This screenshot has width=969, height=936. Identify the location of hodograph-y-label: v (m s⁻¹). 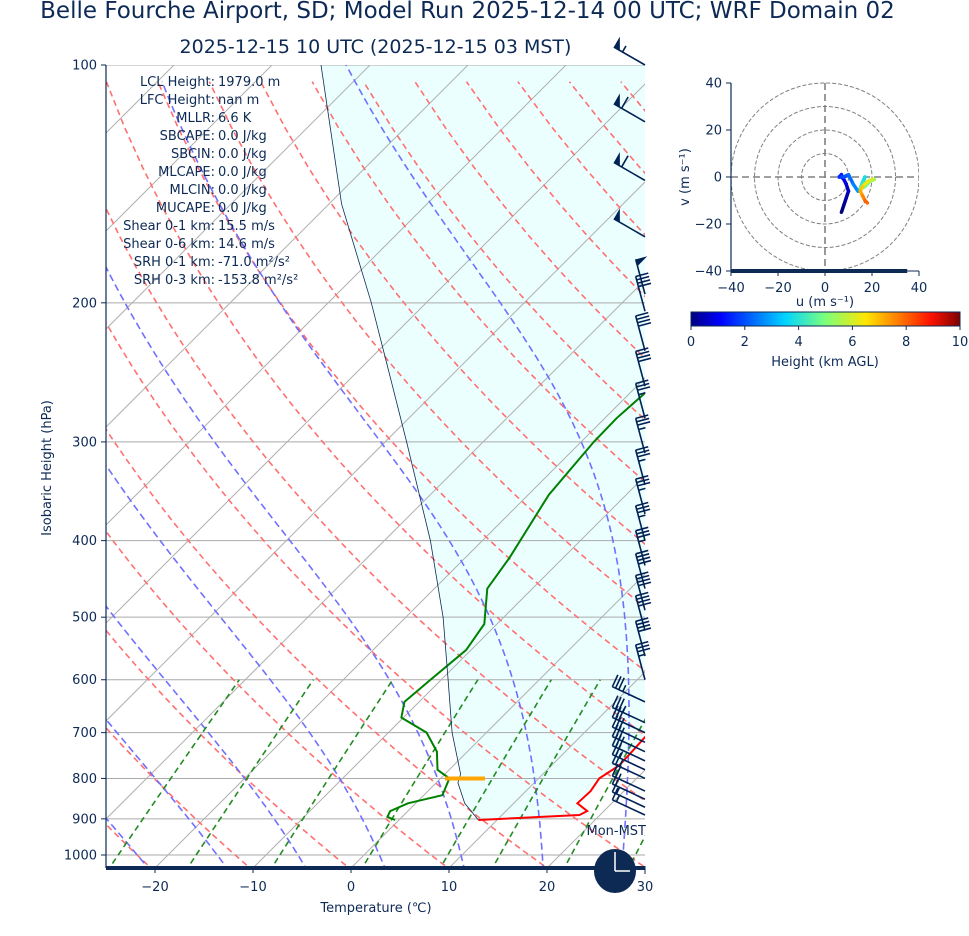
(685, 177).